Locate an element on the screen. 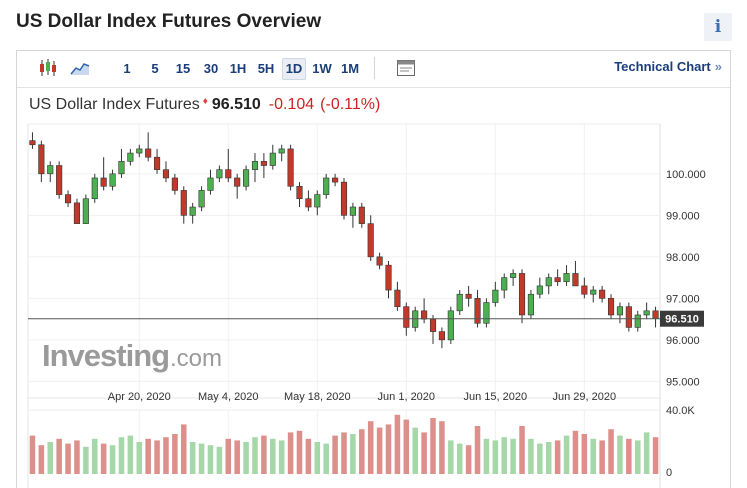  price-tick-label: 97.000 is located at coordinates (683, 299).